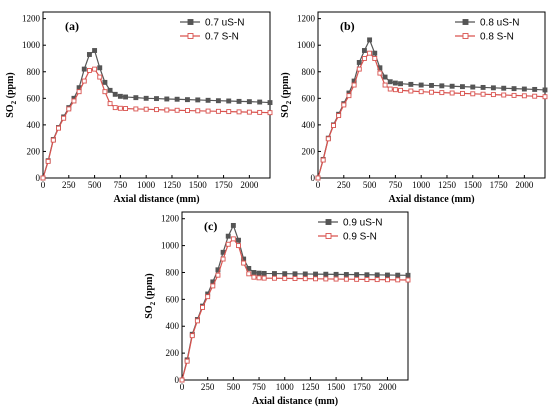 Image resolution: width=550 pixels, height=413 pixels. I want to click on x-tick-label: 1000, so click(146, 185).